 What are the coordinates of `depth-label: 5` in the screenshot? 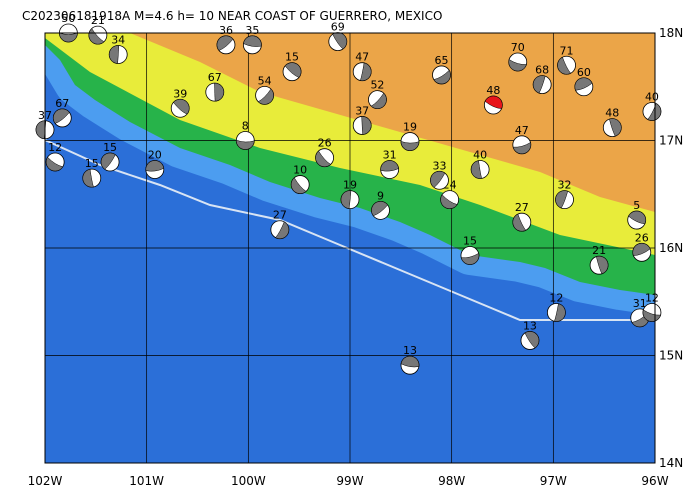 It's located at (636, 205).